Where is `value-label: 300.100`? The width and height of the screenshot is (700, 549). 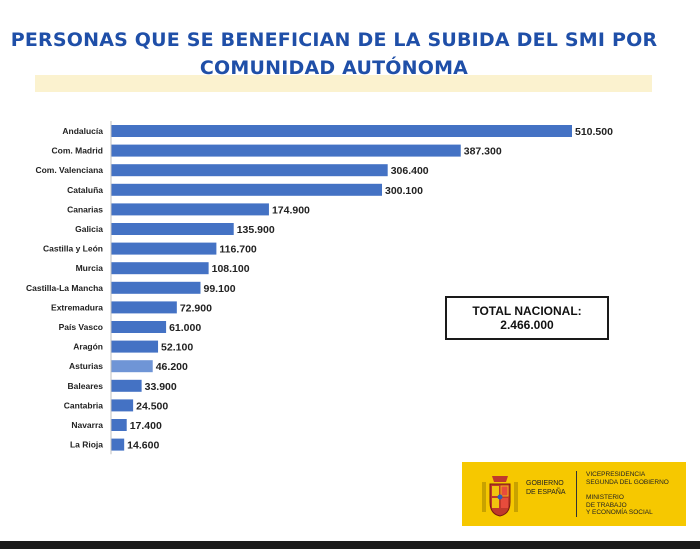
value-label: 300.100 is located at coordinates (404, 191).